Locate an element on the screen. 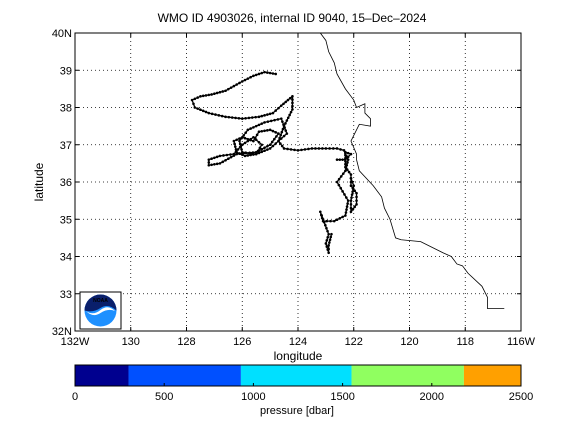 Image resolution: width=576 pixels, height=432 pixels. x-tick-label: 126 is located at coordinates (242, 342).